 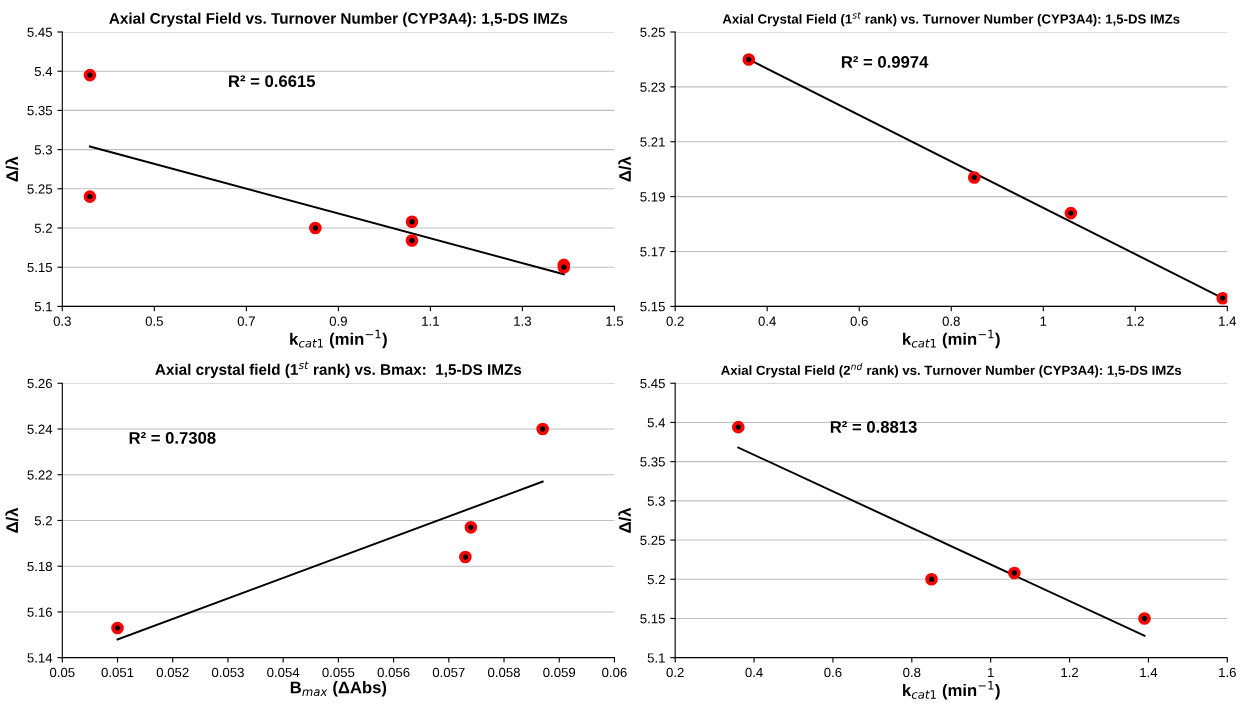 I want to click on x-tick-label: 0.058, so click(x=504, y=672).